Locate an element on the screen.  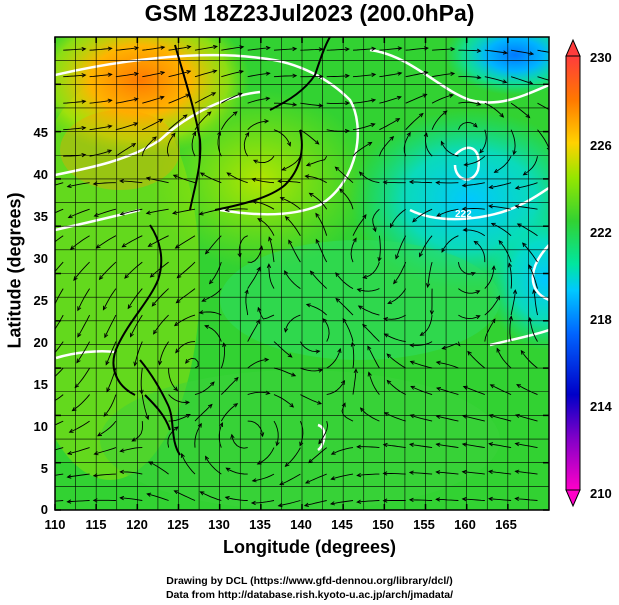
colorbar-tick-label: 230 is located at coordinates (601, 57).